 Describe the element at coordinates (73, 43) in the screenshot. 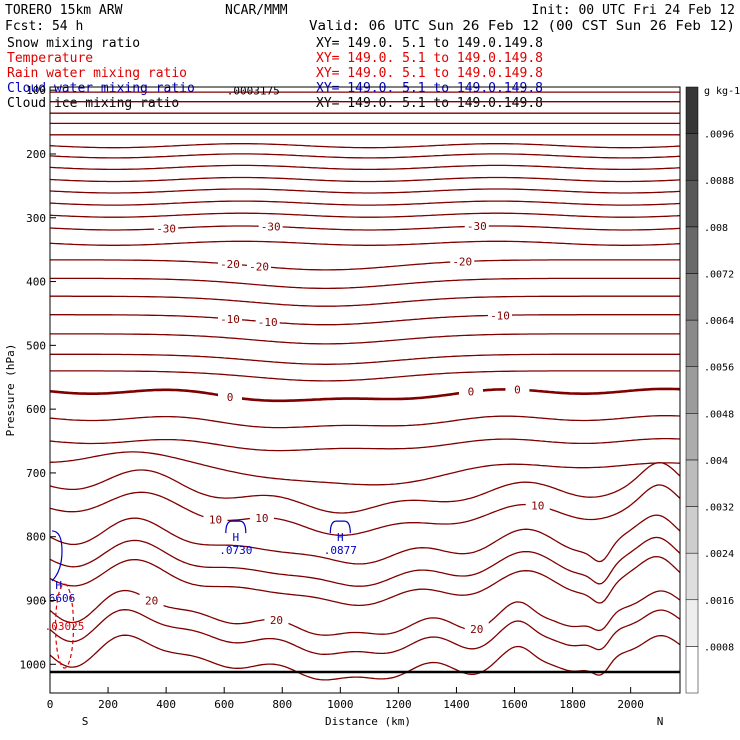

I see `legend-label-0: Snow mixing ratio` at that location.